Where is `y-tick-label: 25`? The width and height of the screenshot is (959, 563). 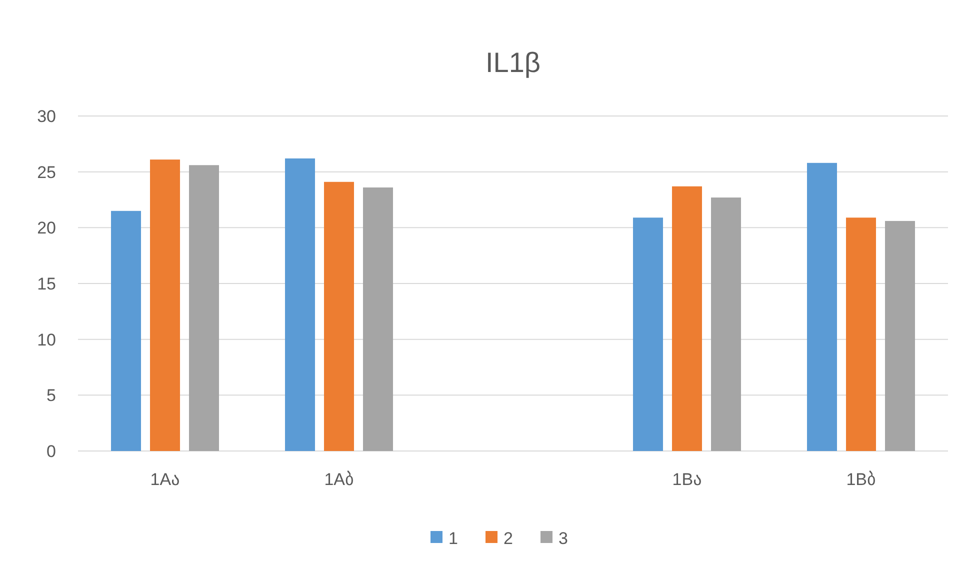 y-tick-label: 25 is located at coordinates (46, 172).